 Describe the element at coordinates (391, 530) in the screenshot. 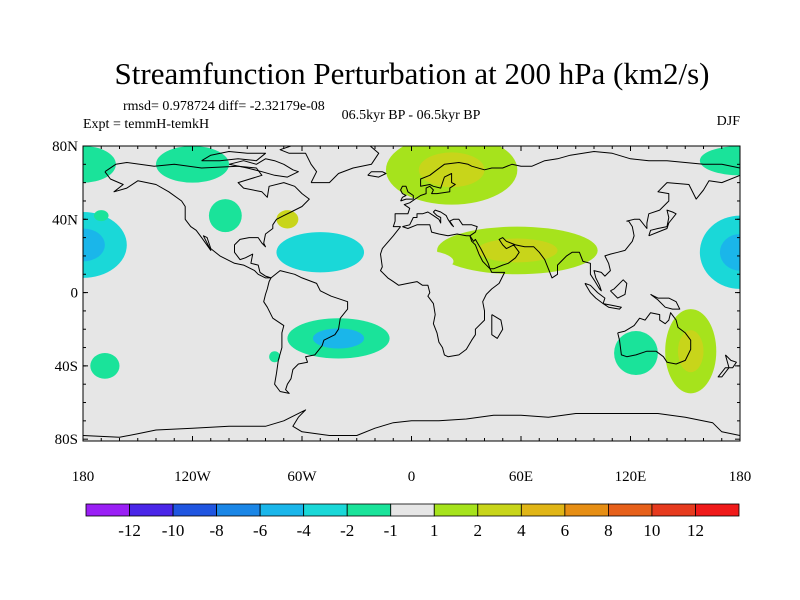

I see `colorbar-label: -1` at that location.